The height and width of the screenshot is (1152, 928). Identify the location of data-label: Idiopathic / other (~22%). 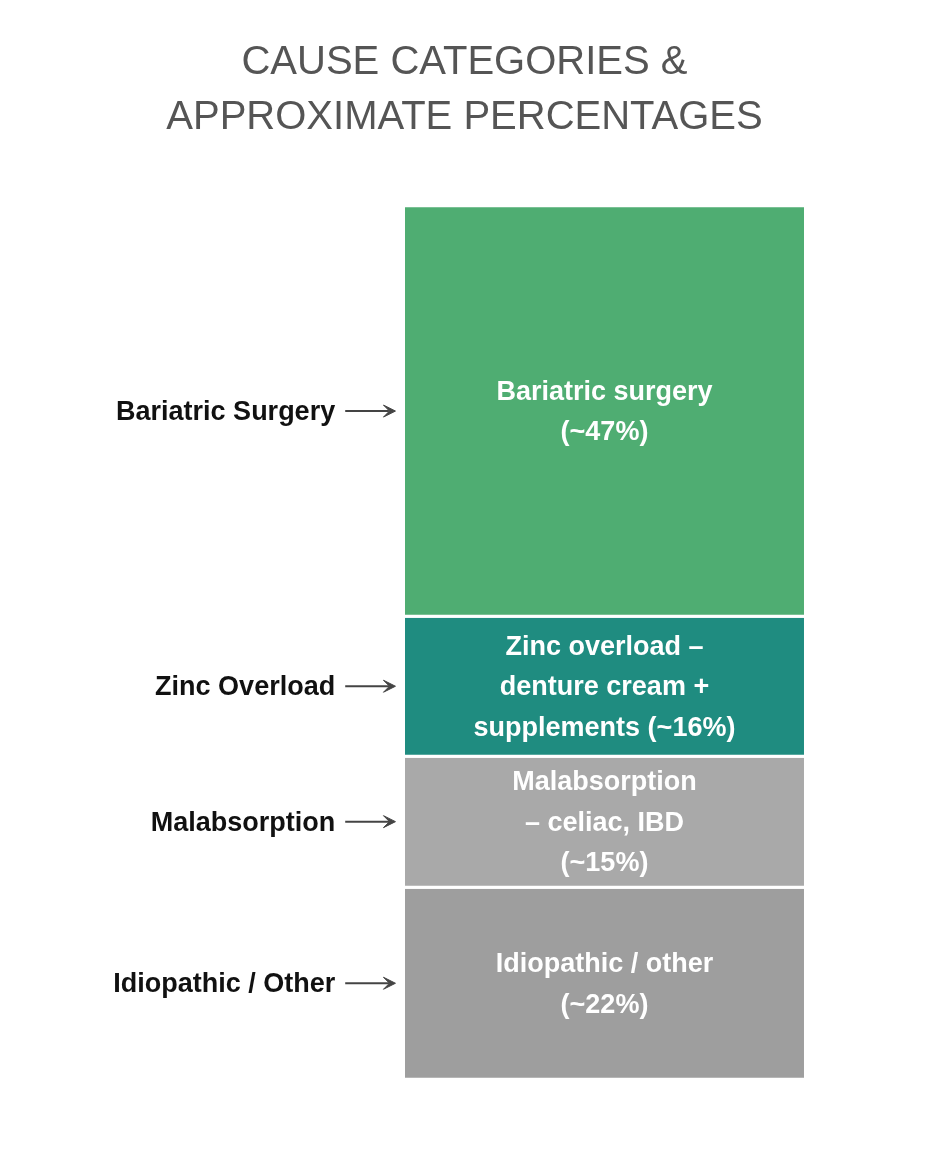
(604, 983).